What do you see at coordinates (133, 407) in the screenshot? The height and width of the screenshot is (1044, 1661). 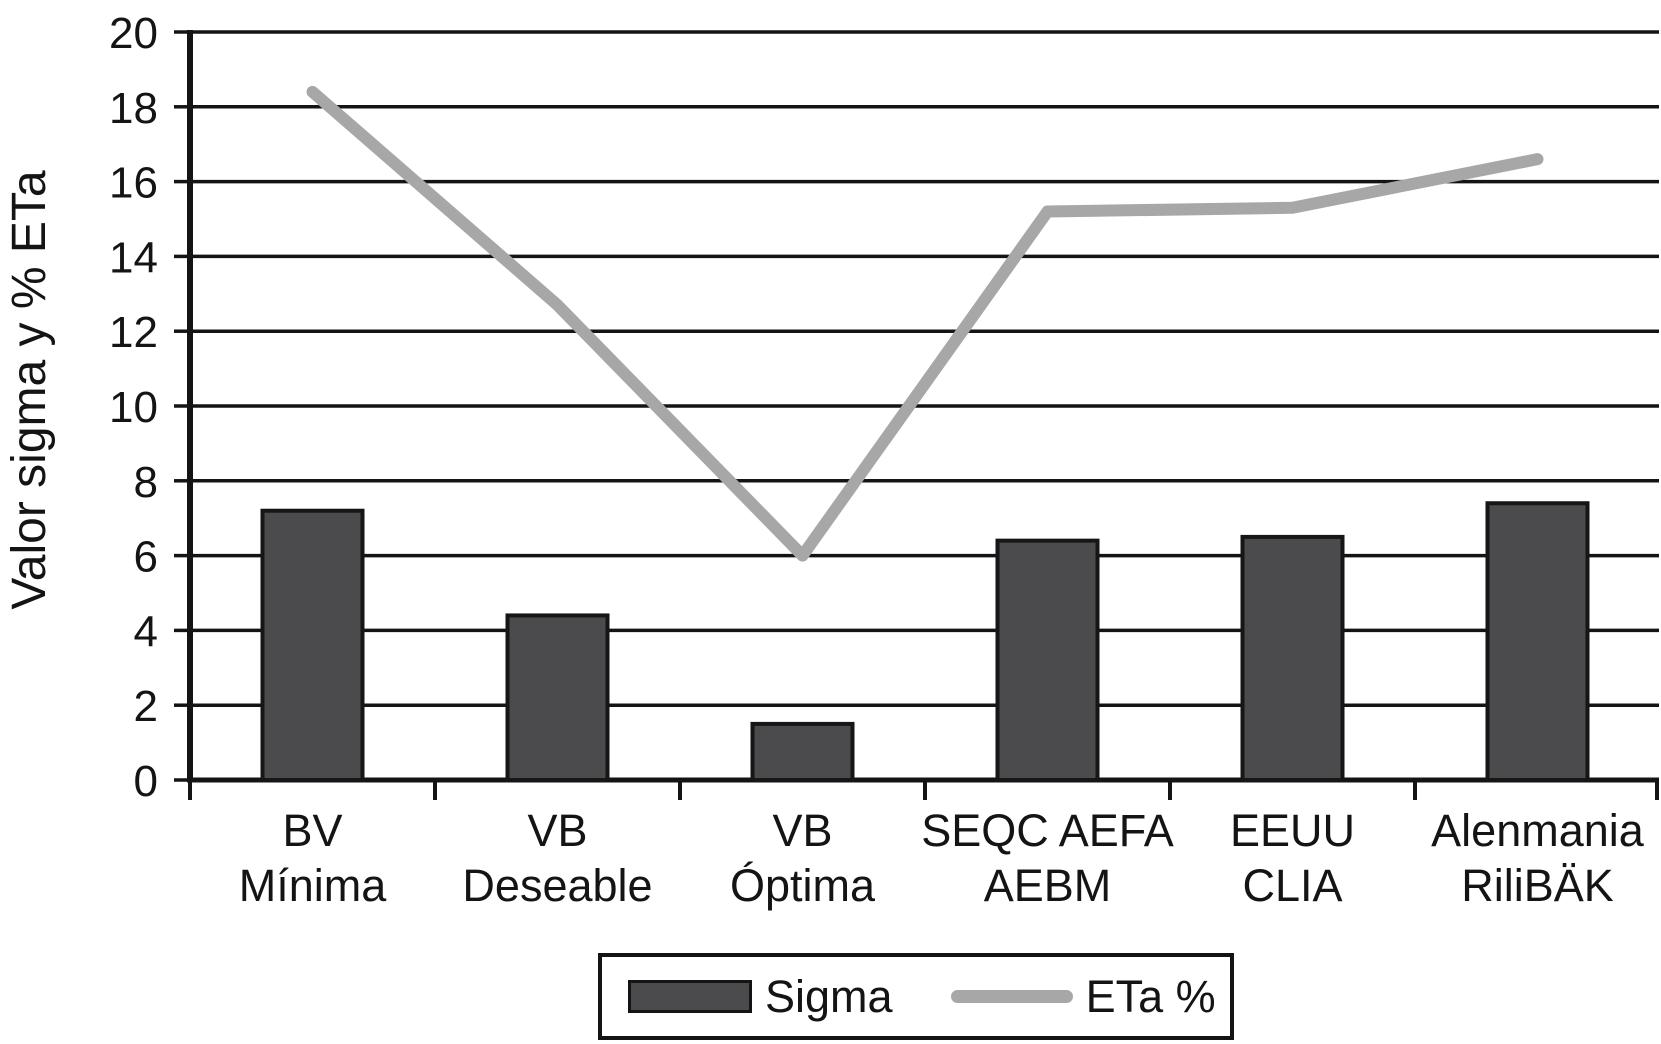 I see `y-tick-label-10: 10` at bounding box center [133, 407].